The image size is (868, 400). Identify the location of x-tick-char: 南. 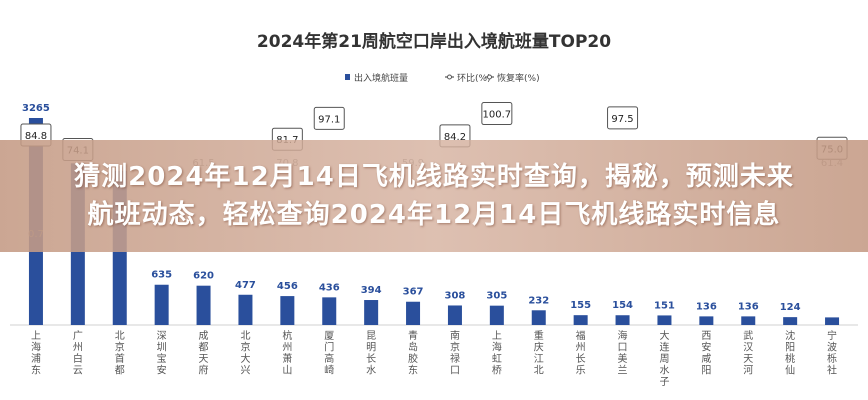
(455, 335).